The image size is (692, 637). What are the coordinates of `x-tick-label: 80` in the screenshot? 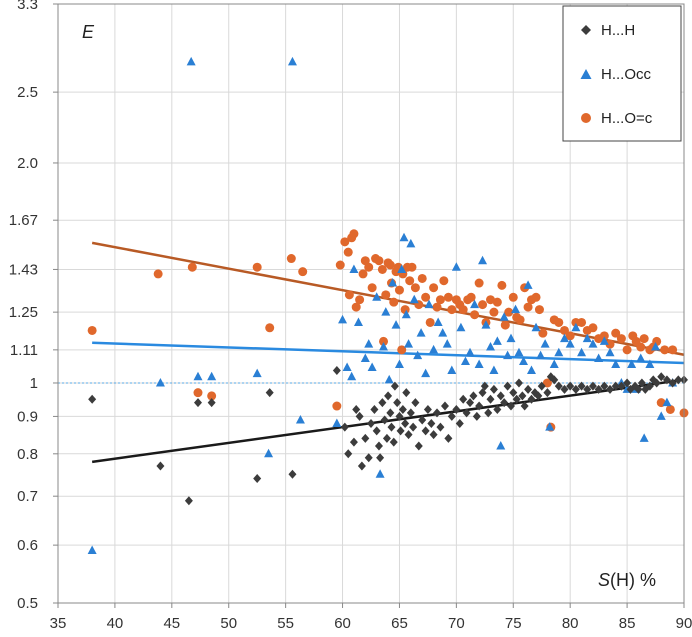 It's located at (570, 623).